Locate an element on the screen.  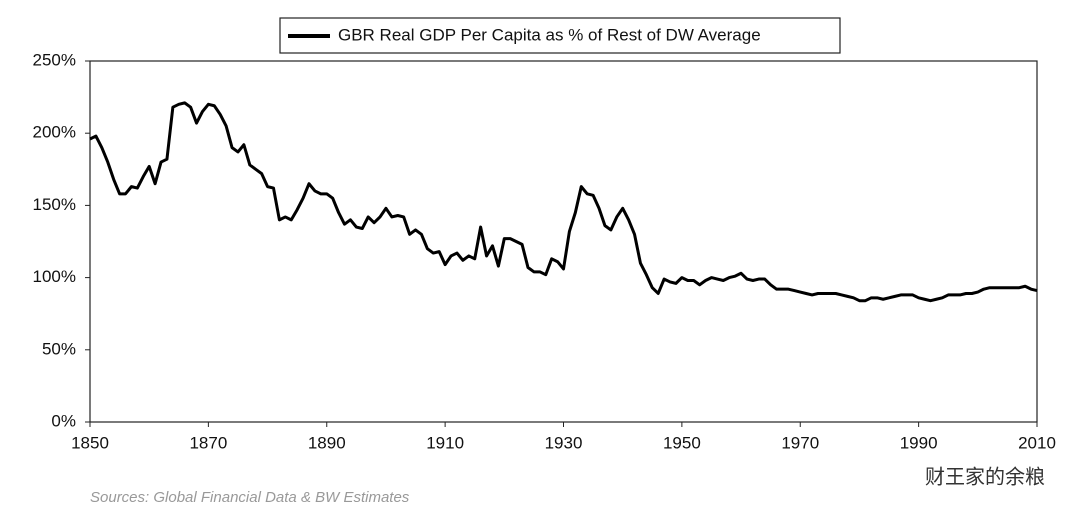
y-tick-label: 0% is located at coordinates (63, 420).